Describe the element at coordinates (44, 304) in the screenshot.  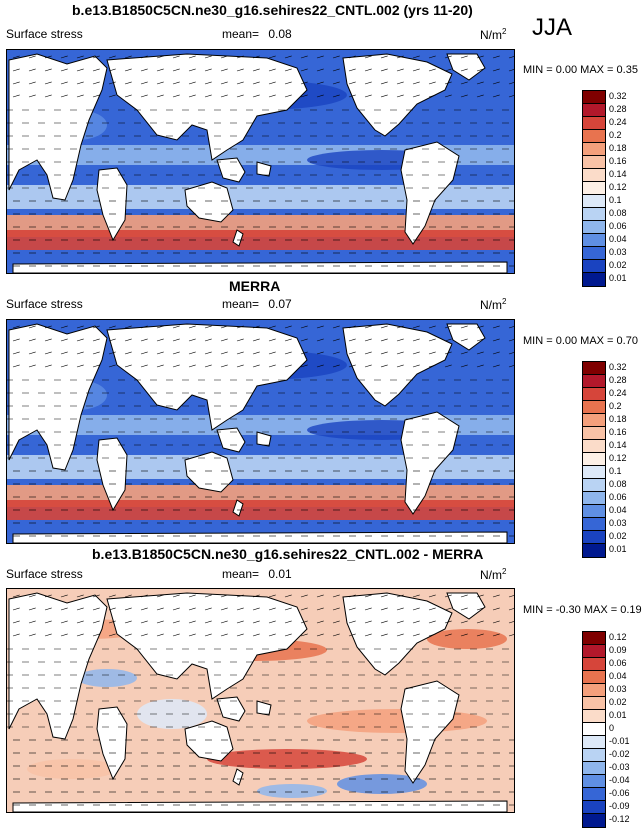
I see `panel-2-variable: Surface stress` at that location.